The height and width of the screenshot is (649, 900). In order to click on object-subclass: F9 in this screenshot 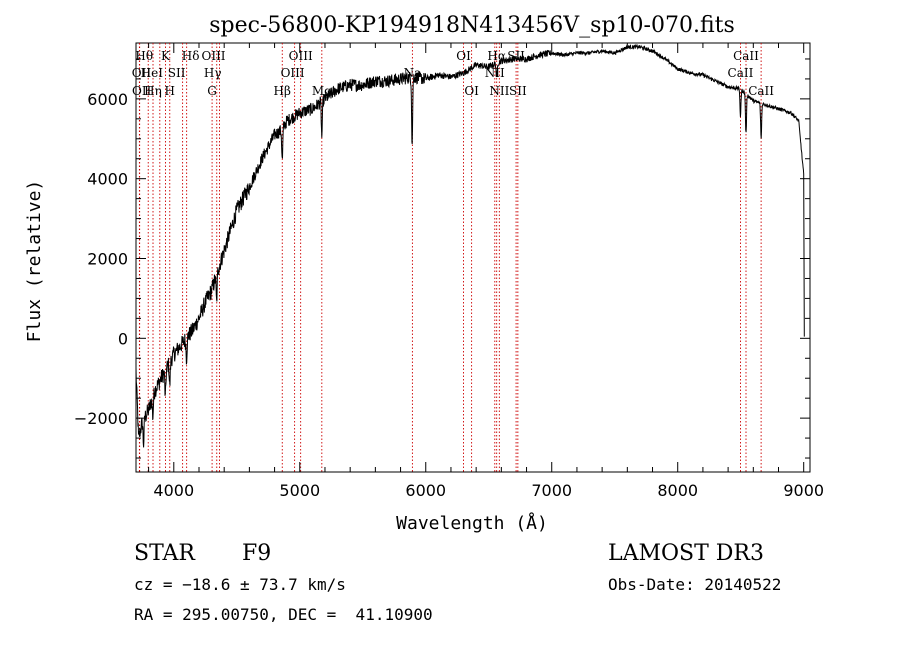, I will do `click(256, 553)`.